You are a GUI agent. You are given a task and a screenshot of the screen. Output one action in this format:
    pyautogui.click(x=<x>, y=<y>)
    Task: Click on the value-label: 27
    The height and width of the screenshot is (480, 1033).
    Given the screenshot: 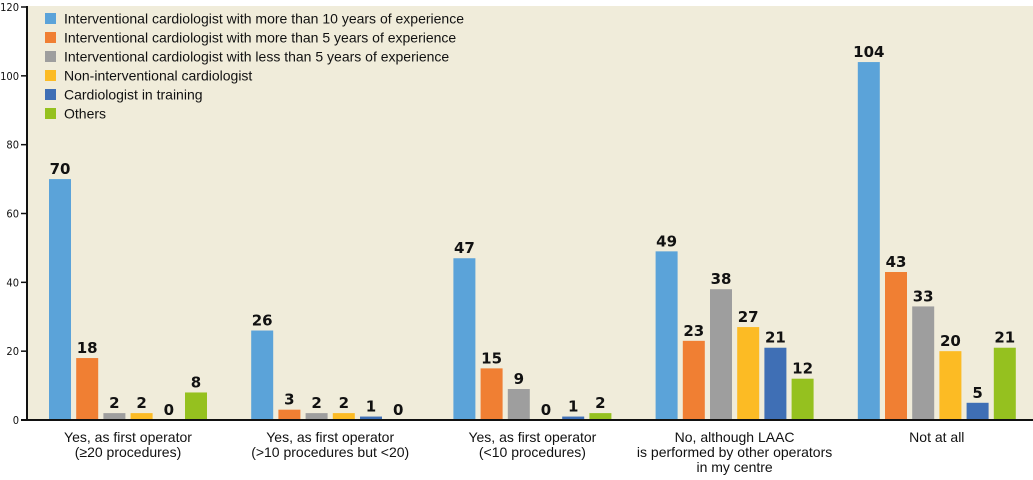 What is the action you would take?
    pyautogui.click(x=748, y=317)
    